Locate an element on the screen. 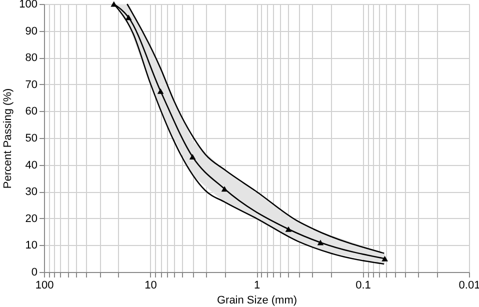 The image size is (479, 307). y-axis-title: Percent Passing (%) is located at coordinates (8, 138).